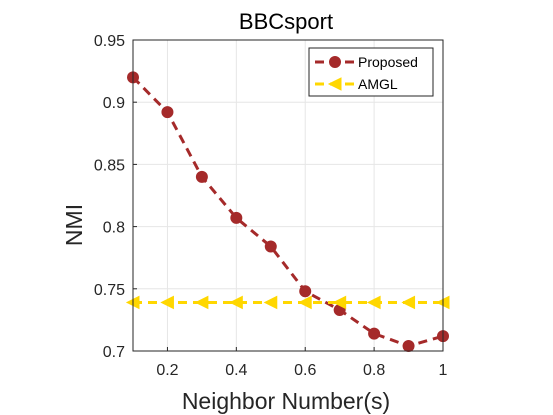  I want to click on y-tick-label: 0.9, so click(114, 103).